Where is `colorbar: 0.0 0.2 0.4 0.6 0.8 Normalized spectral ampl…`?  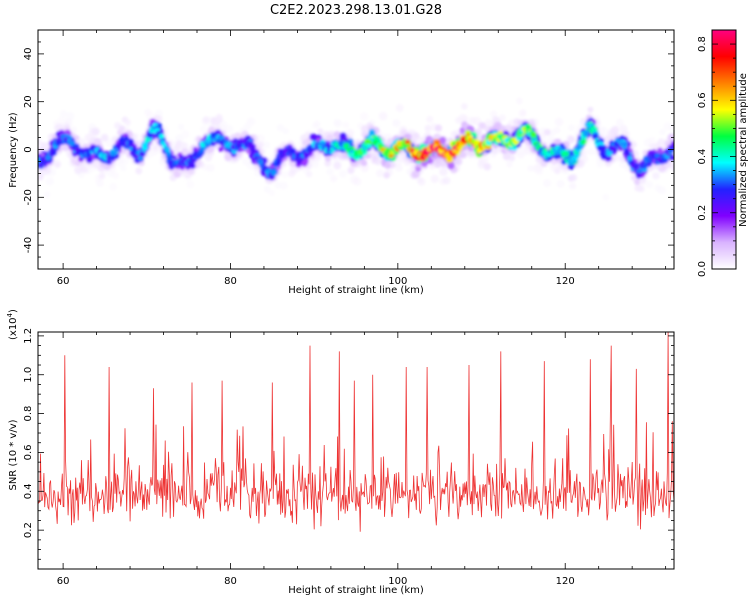 colorbar: 0.0 0.2 0.4 0.6 0.8 Normalized spectral ampl… is located at coordinates (723, 153).